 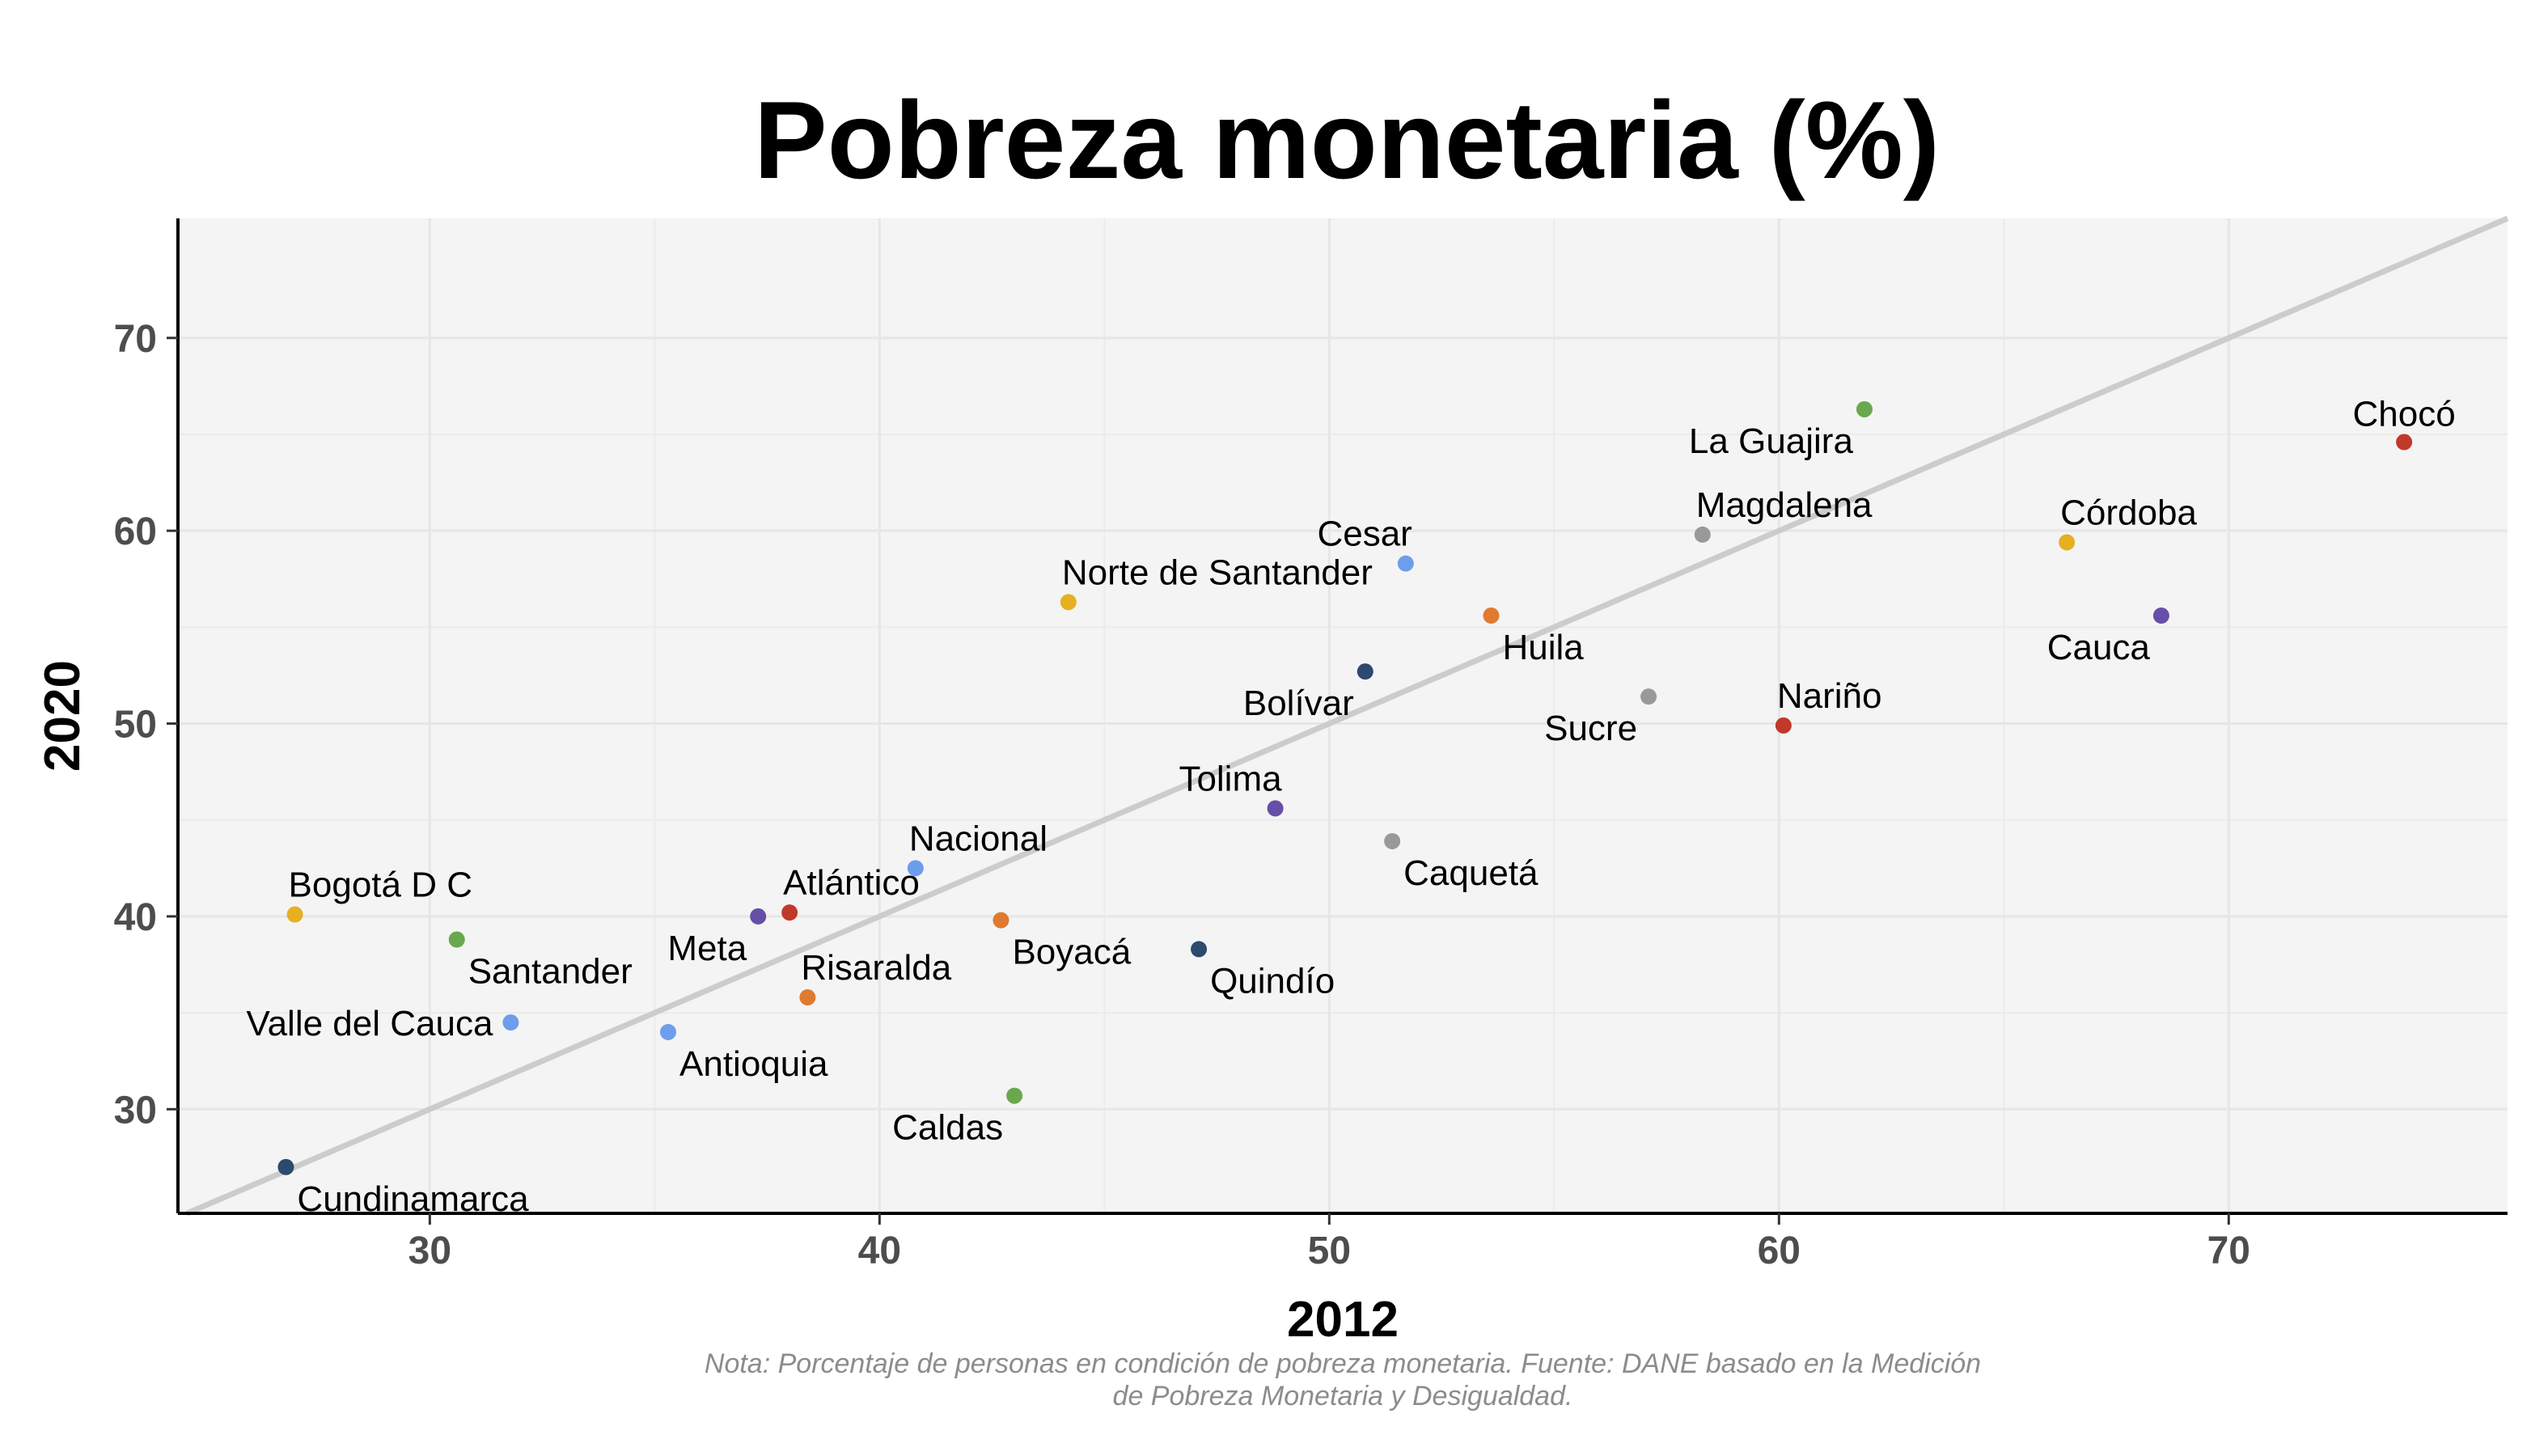 I want to click on point-label: Cesar, so click(x=1364, y=534).